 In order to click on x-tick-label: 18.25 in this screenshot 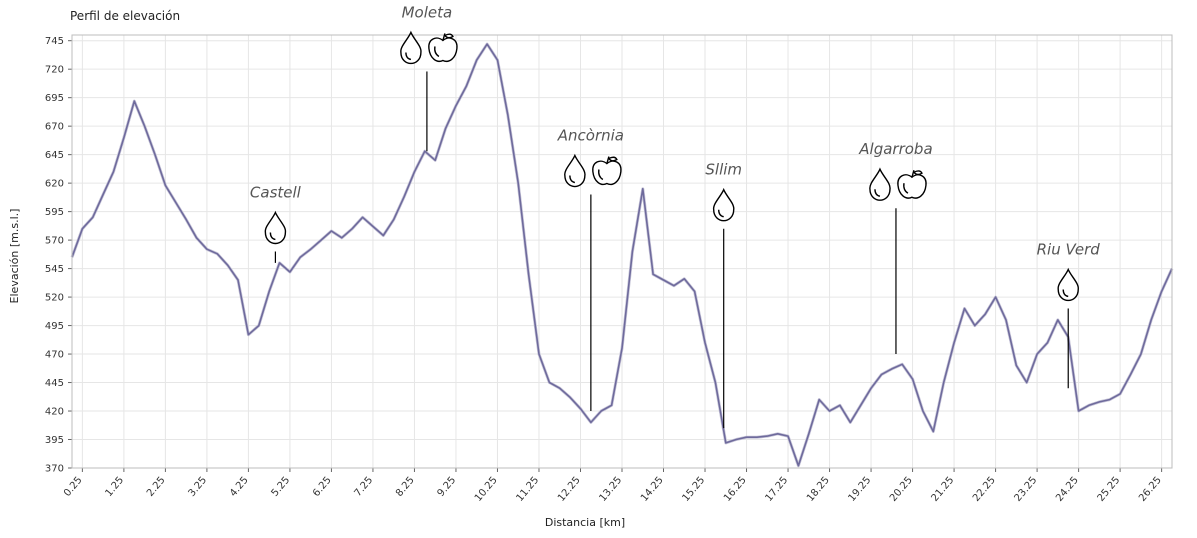, I will do `click(818, 489)`.